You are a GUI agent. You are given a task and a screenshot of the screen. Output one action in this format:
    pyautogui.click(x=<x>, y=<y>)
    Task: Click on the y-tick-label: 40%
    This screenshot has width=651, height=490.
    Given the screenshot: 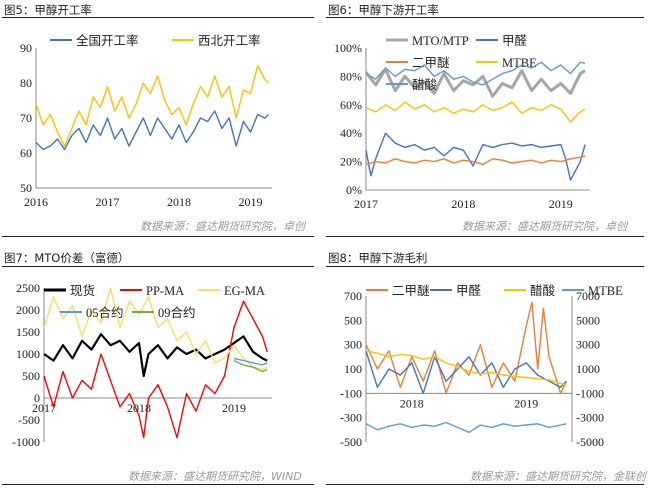 What is the action you would take?
    pyautogui.click(x=351, y=133)
    